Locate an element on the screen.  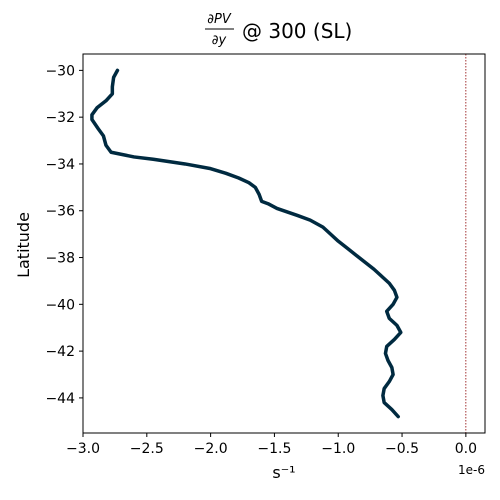
y-axis-label: Latitude is located at coordinates (23, 245).